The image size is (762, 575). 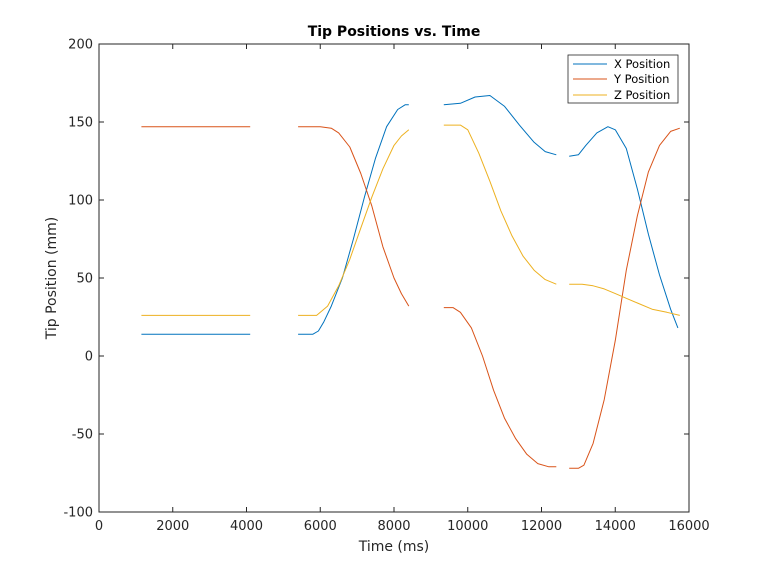 I want to click on x-tick-label: 16000, so click(x=688, y=526).